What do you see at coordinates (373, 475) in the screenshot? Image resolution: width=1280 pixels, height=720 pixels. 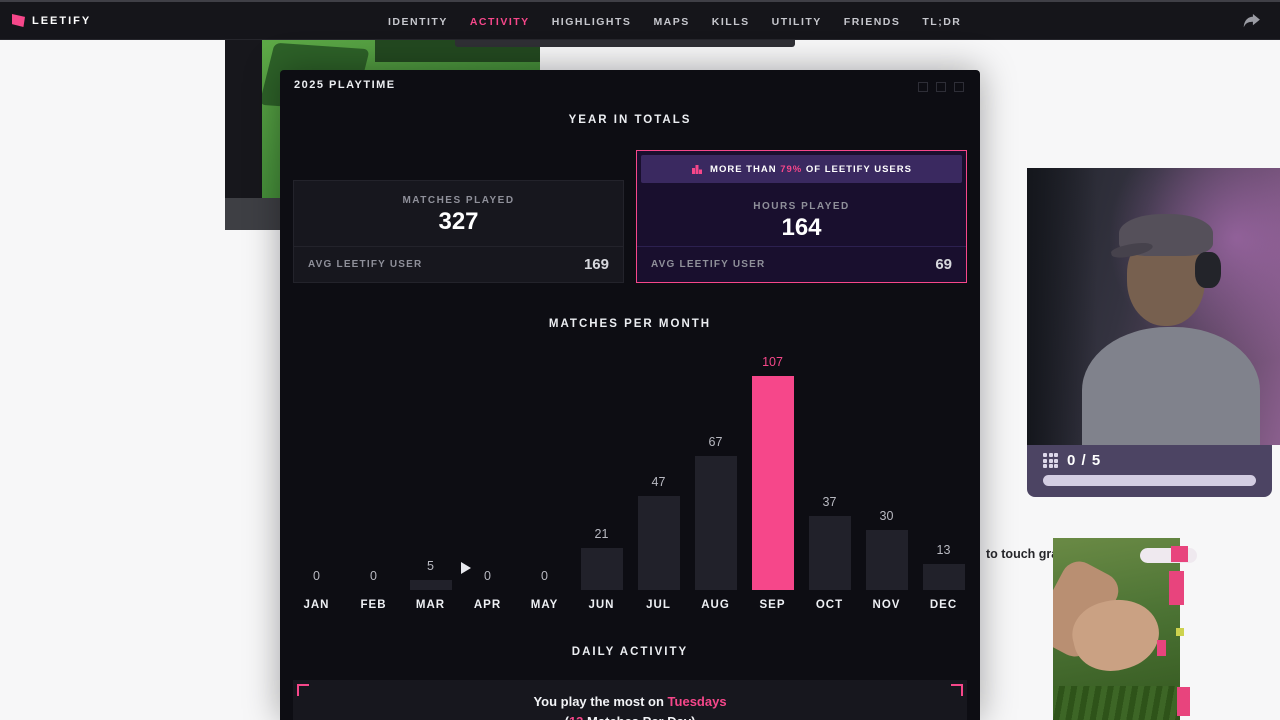 I see `chart-column-feb: 0 FEB` at bounding box center [373, 475].